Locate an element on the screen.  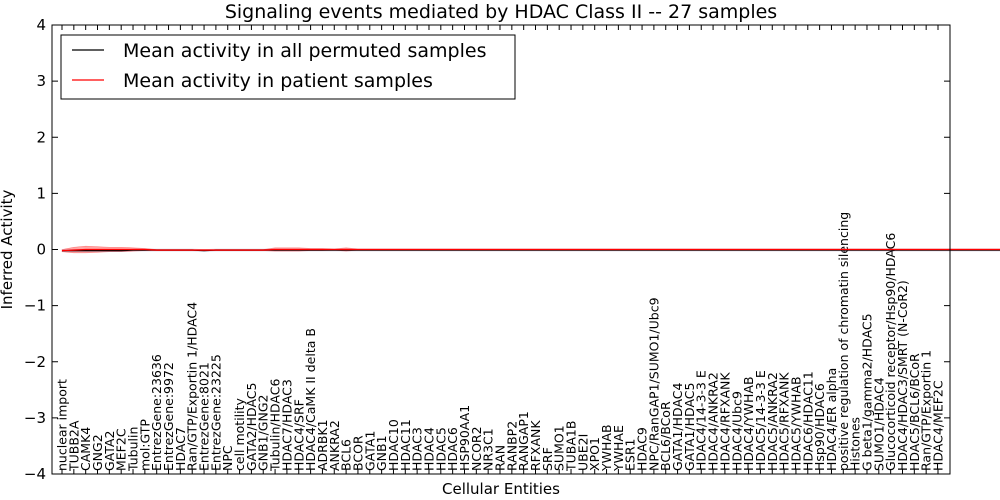
x-tick-label: RANBP2 is located at coordinates (511, 446).